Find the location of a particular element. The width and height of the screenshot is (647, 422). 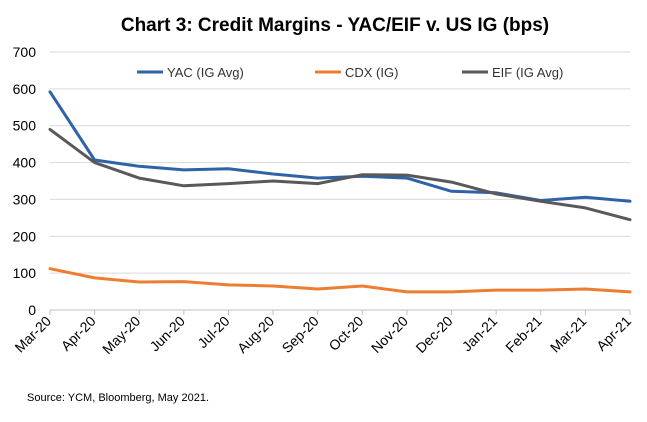

y-tick-label: 400 is located at coordinates (25, 163).